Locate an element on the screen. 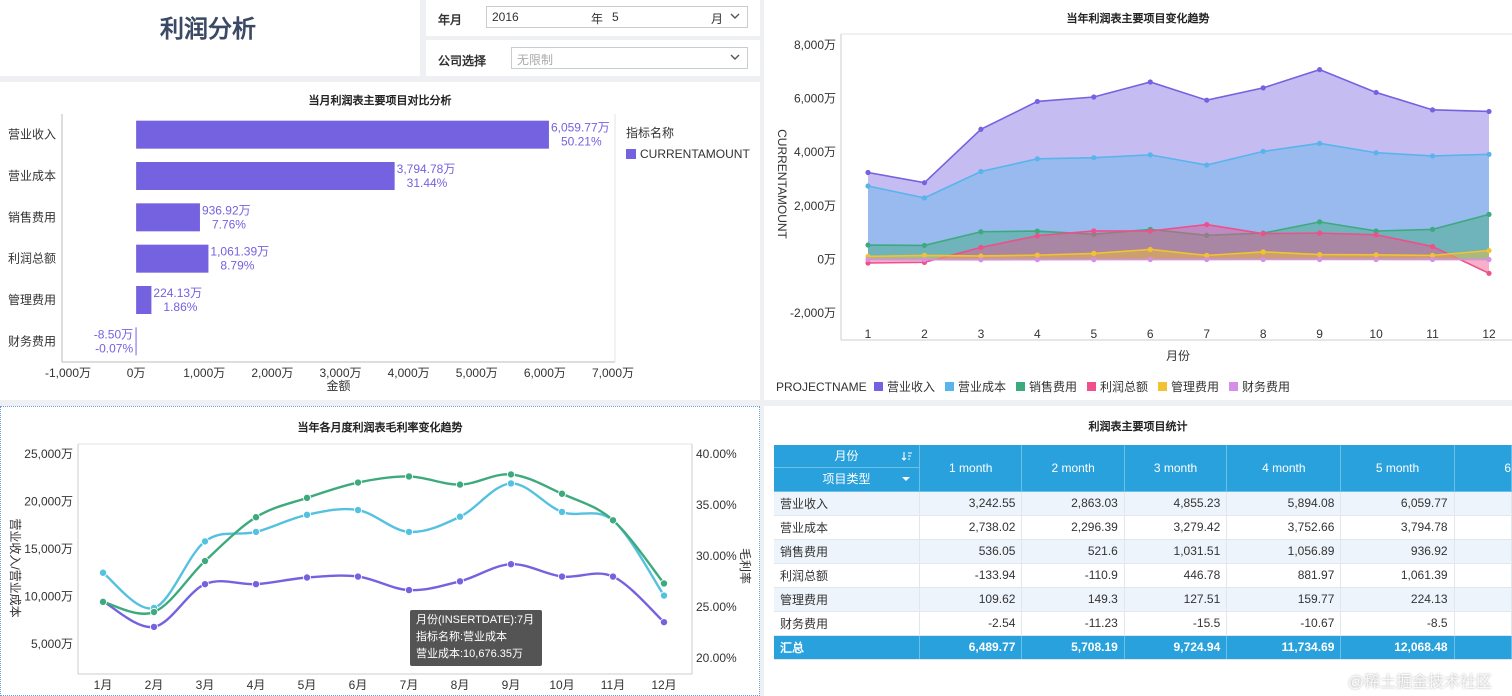 The width and height of the screenshot is (1512, 696). category-label: 销售费用 is located at coordinates (32, 216).